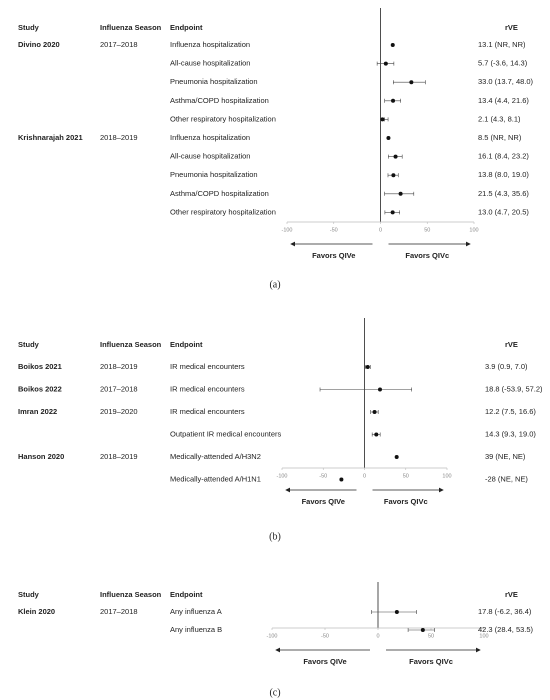  What do you see at coordinates (506, 629) in the screenshot?
I see `value-label: 42.3 (28.4, 53.5)` at bounding box center [506, 629].